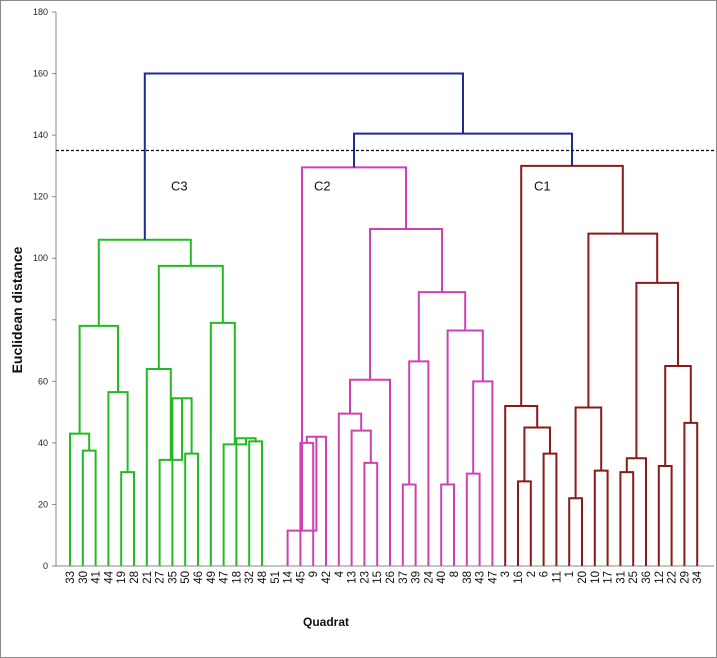  What do you see at coordinates (17, 309) in the screenshot?
I see `y-axis-title: Euclidean distance` at bounding box center [17, 309].